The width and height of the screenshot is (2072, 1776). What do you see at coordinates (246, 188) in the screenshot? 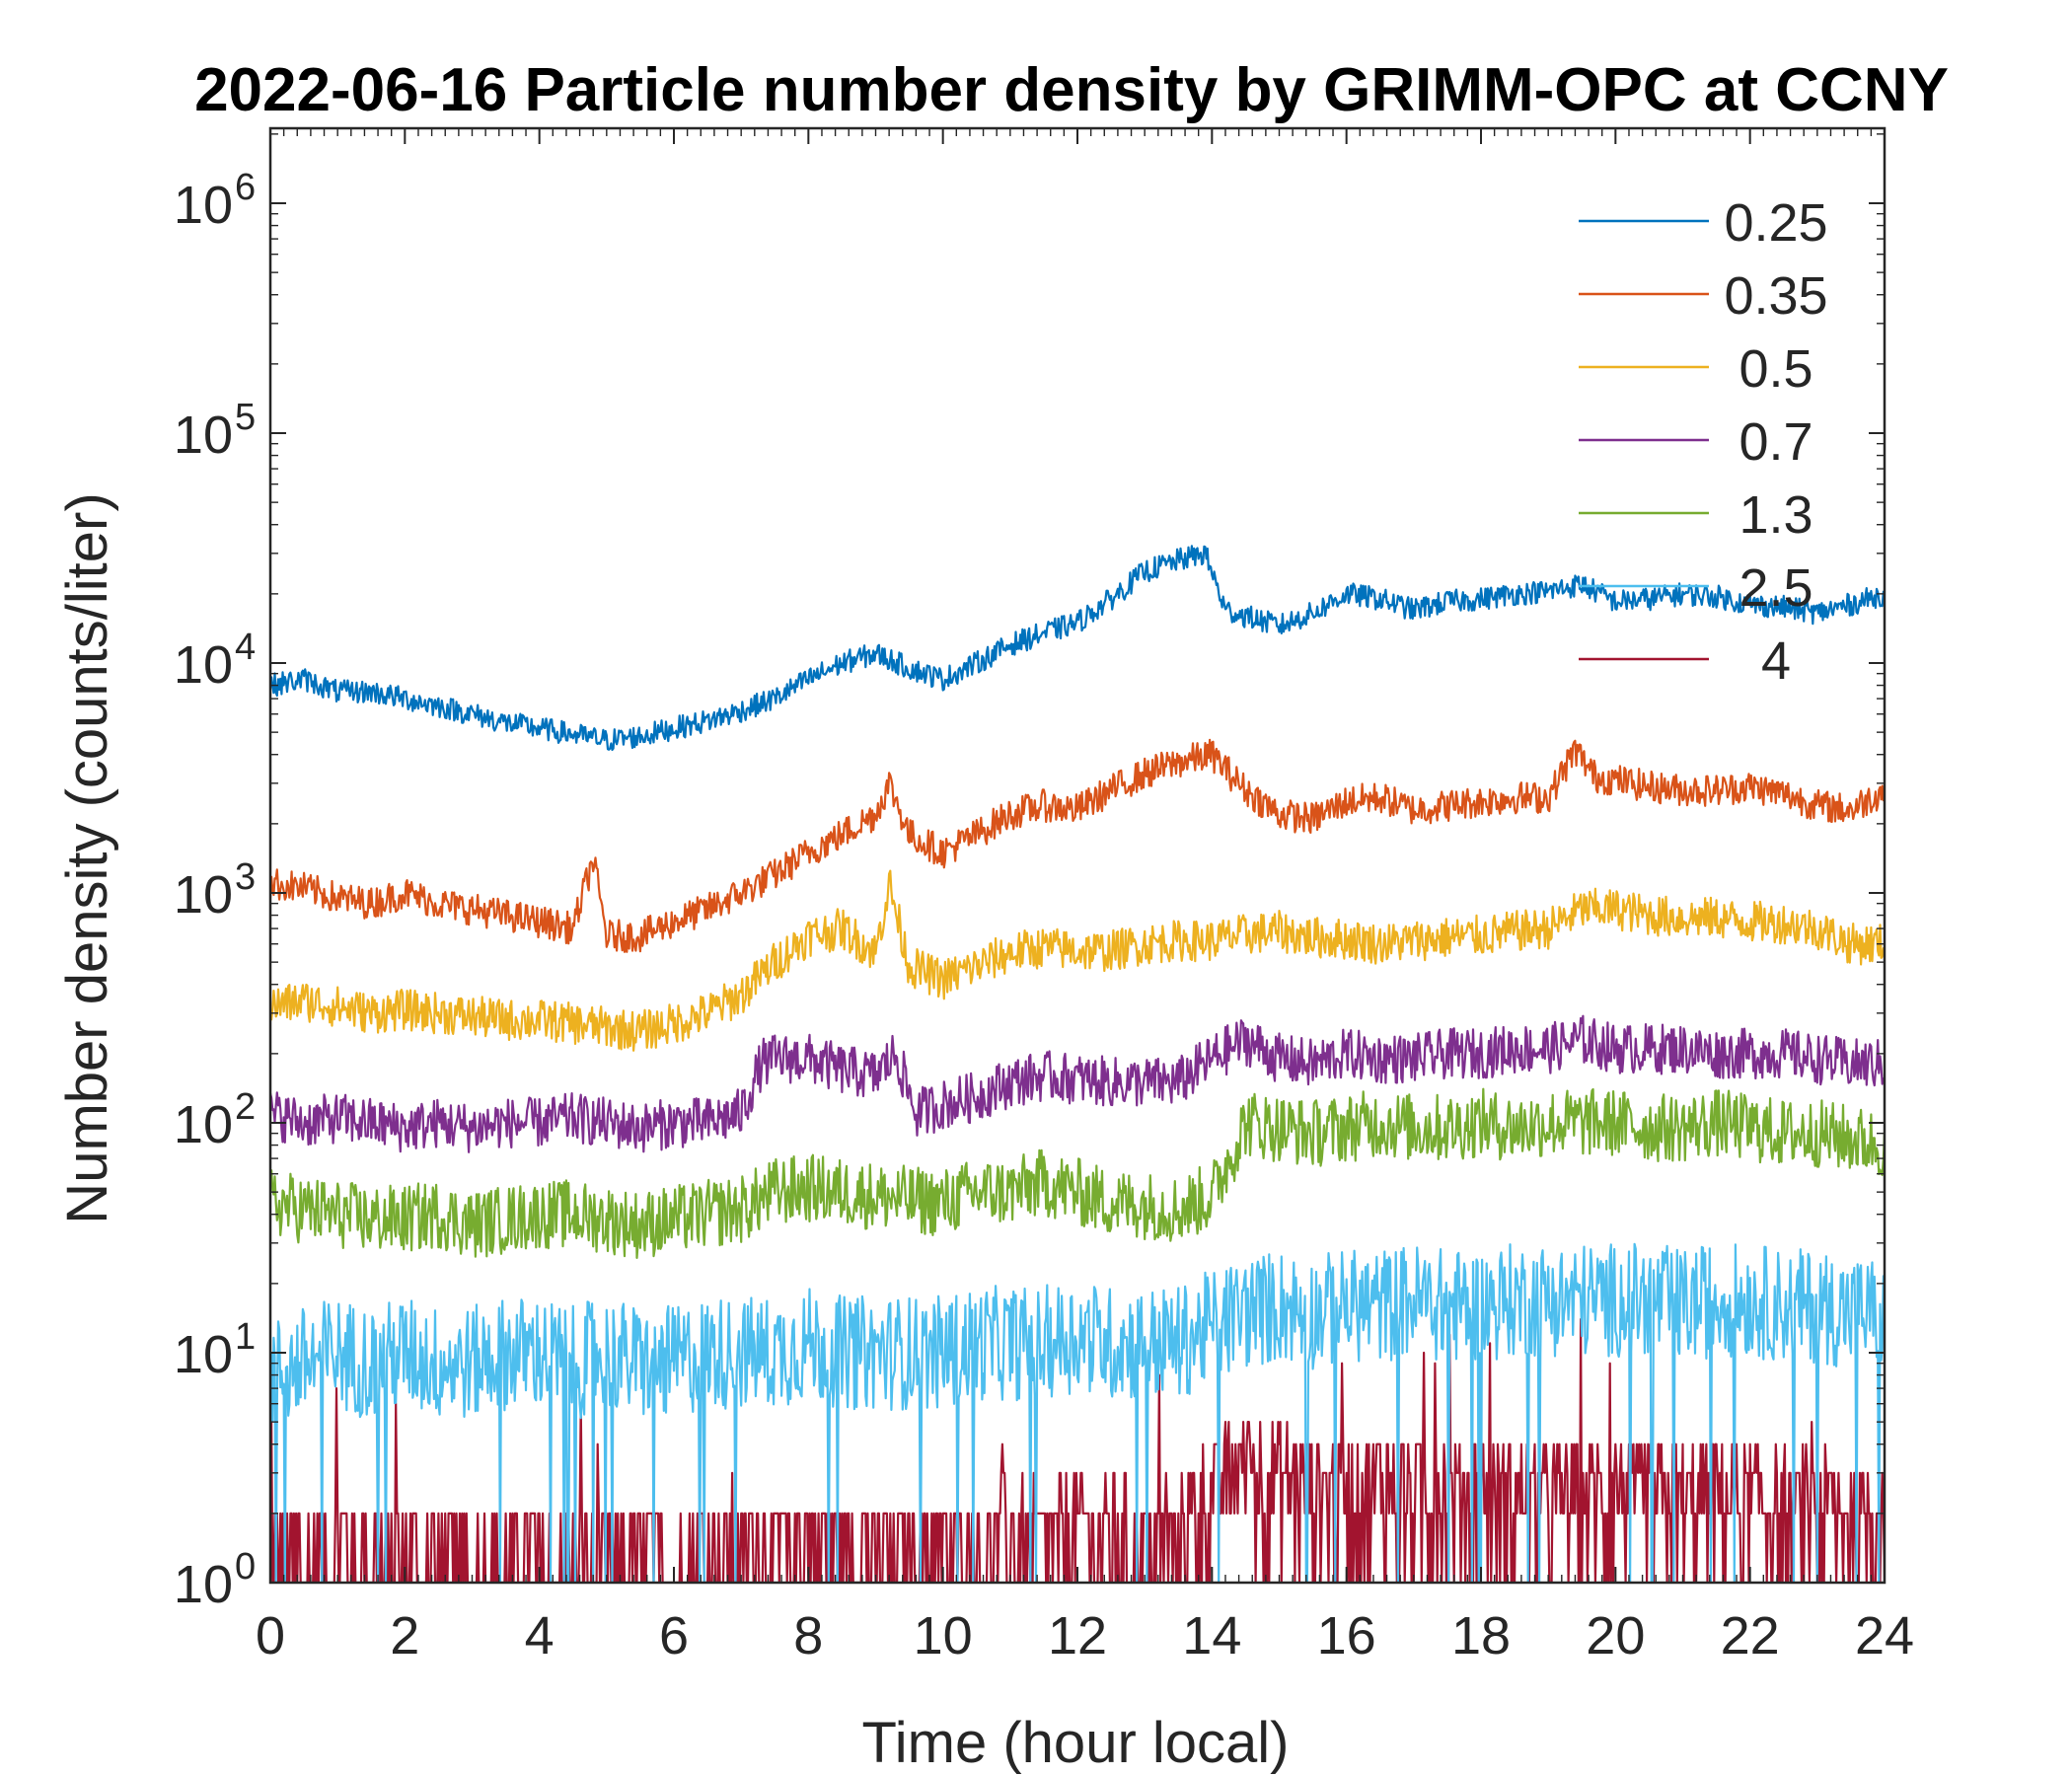
I see `y-tick-exponent: 6` at bounding box center [246, 188].